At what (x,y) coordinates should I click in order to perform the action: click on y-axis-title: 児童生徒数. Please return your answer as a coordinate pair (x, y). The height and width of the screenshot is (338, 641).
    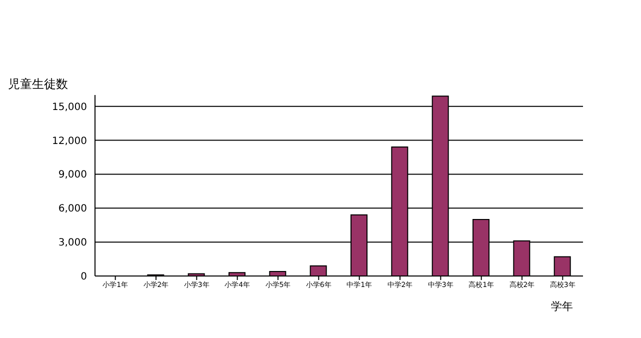
    Looking at the image, I should click on (38, 84).